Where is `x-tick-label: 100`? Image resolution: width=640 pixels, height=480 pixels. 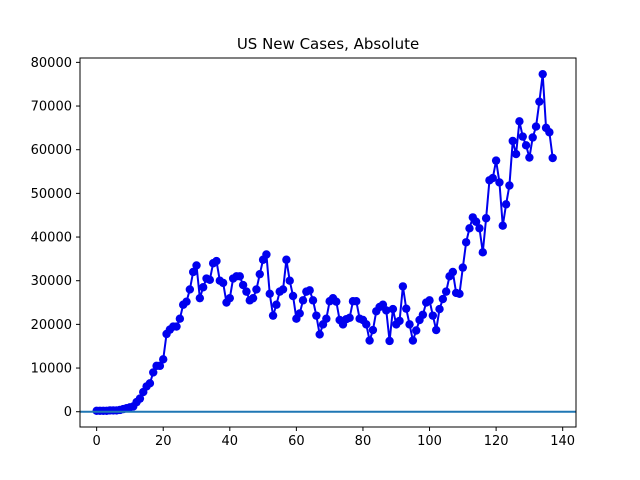
x-tick-label: 100 is located at coordinates (429, 441).